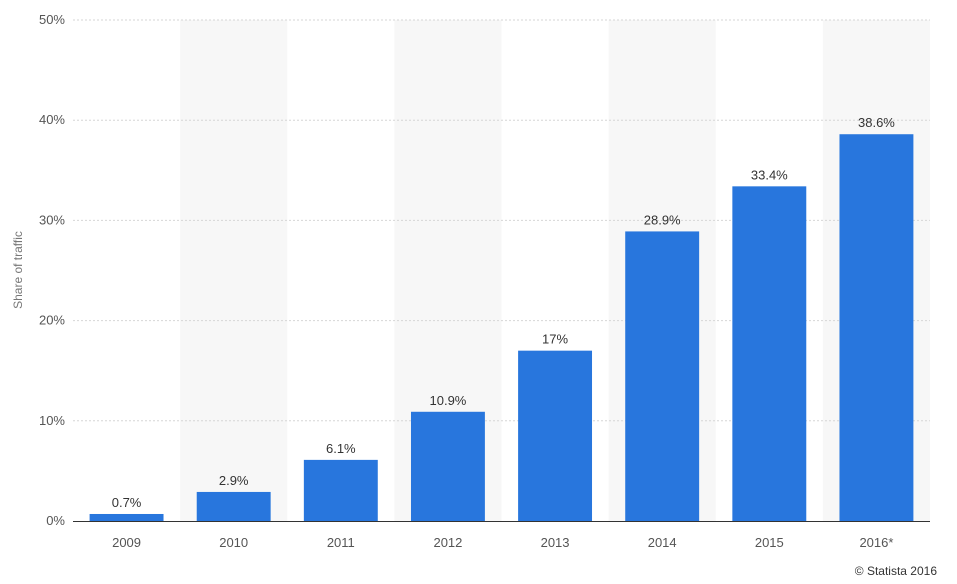 Image resolution: width=957 pixels, height=584 pixels. Describe the element at coordinates (52, 119) in the screenshot. I see `y-tick-label: 40%` at that location.